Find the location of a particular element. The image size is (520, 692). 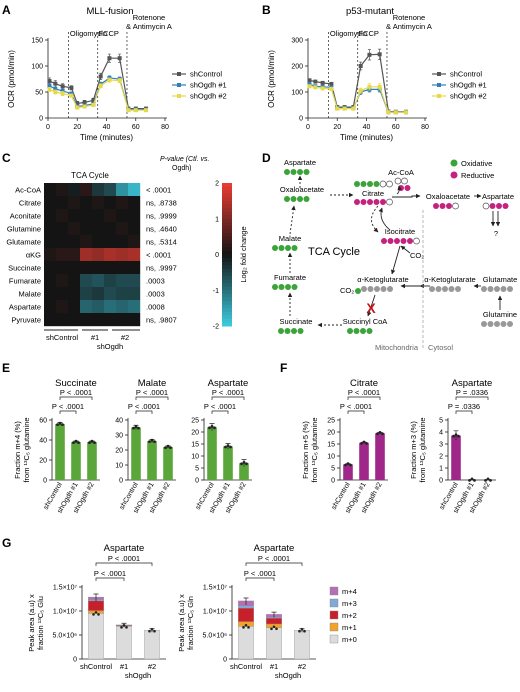

pvalue-label: P = .0336 is located at coordinates (472, 392).